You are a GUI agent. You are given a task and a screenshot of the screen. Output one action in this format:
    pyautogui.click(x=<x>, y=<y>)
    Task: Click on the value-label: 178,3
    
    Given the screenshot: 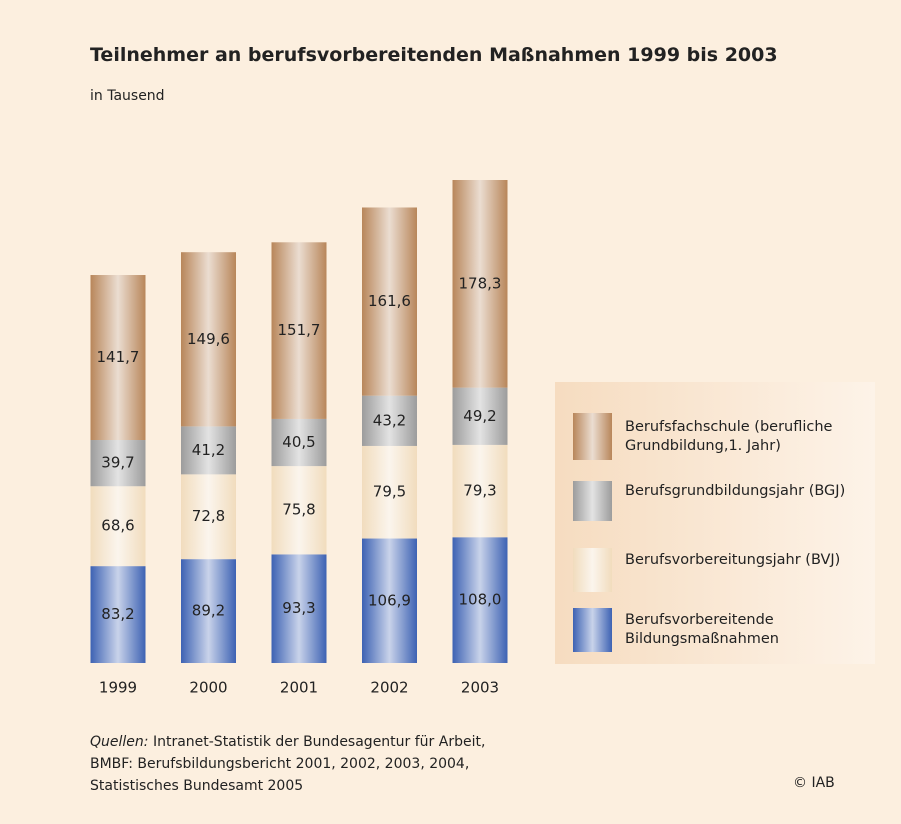 What is the action you would take?
    pyautogui.click(x=480, y=283)
    